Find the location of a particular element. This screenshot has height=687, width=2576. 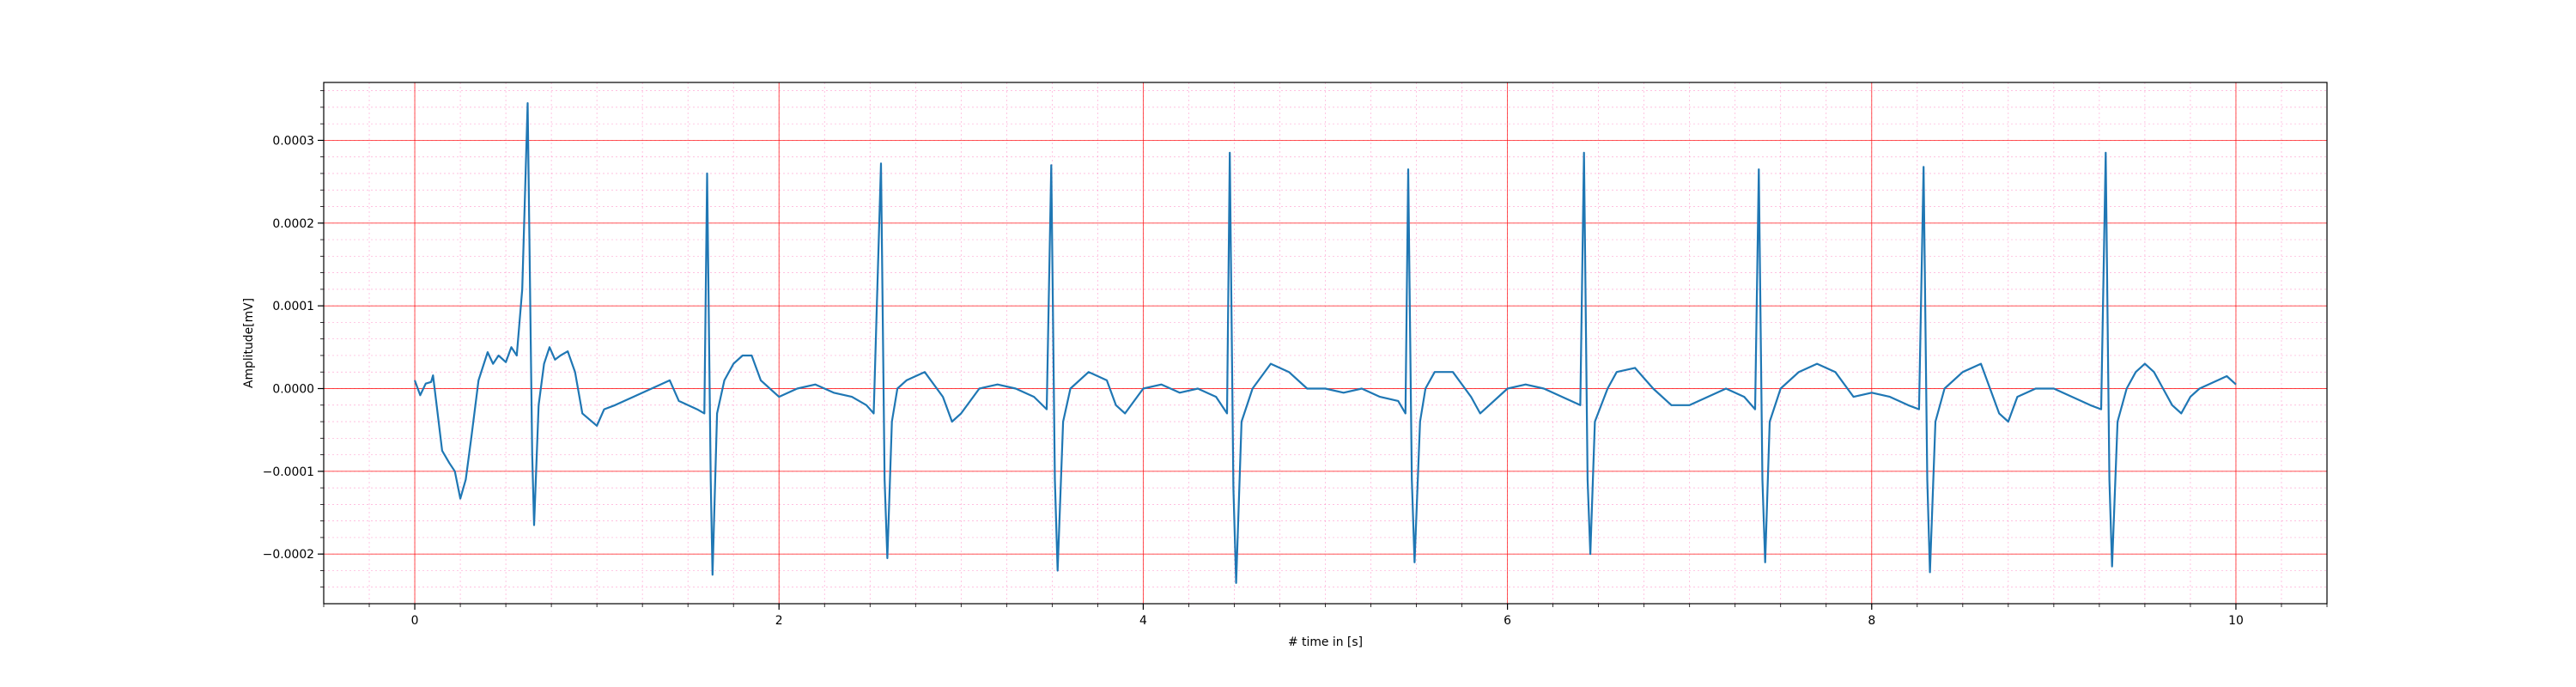

y-axis-label: Amplitude[mV] is located at coordinates (249, 343).